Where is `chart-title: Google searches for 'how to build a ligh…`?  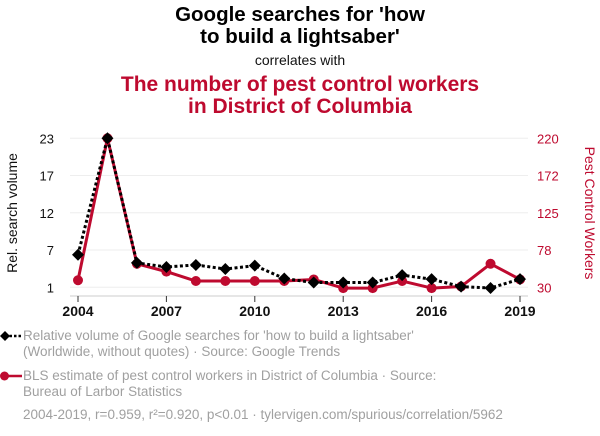 chart-title: Google searches for 'how to build a ligh… is located at coordinates (300, 26).